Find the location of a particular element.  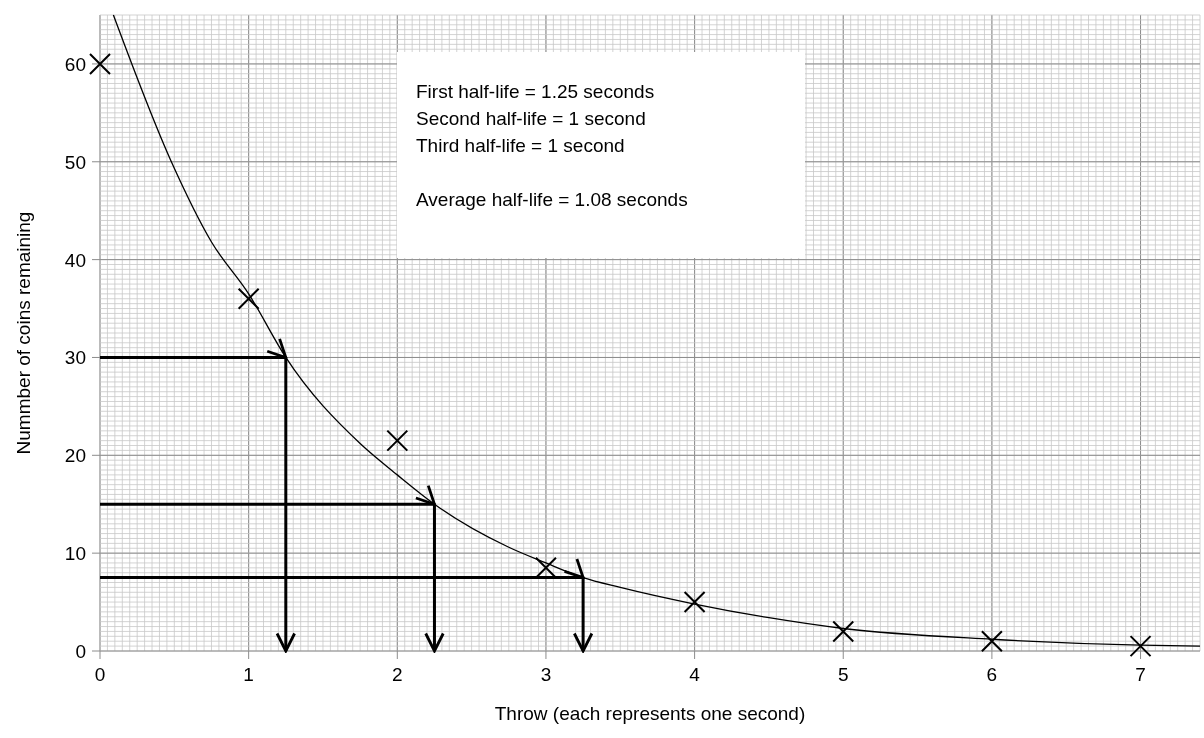

x-tick-label: 6 is located at coordinates (992, 674).